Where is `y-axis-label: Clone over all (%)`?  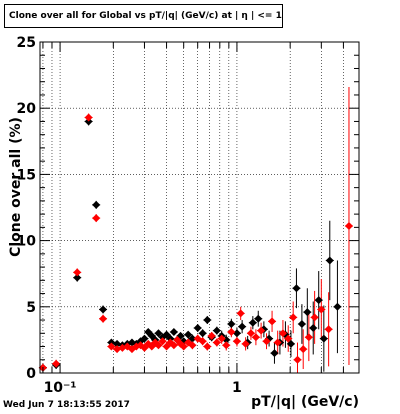
y-axis-label: Clone over all (%) is located at coordinates (16, 187).